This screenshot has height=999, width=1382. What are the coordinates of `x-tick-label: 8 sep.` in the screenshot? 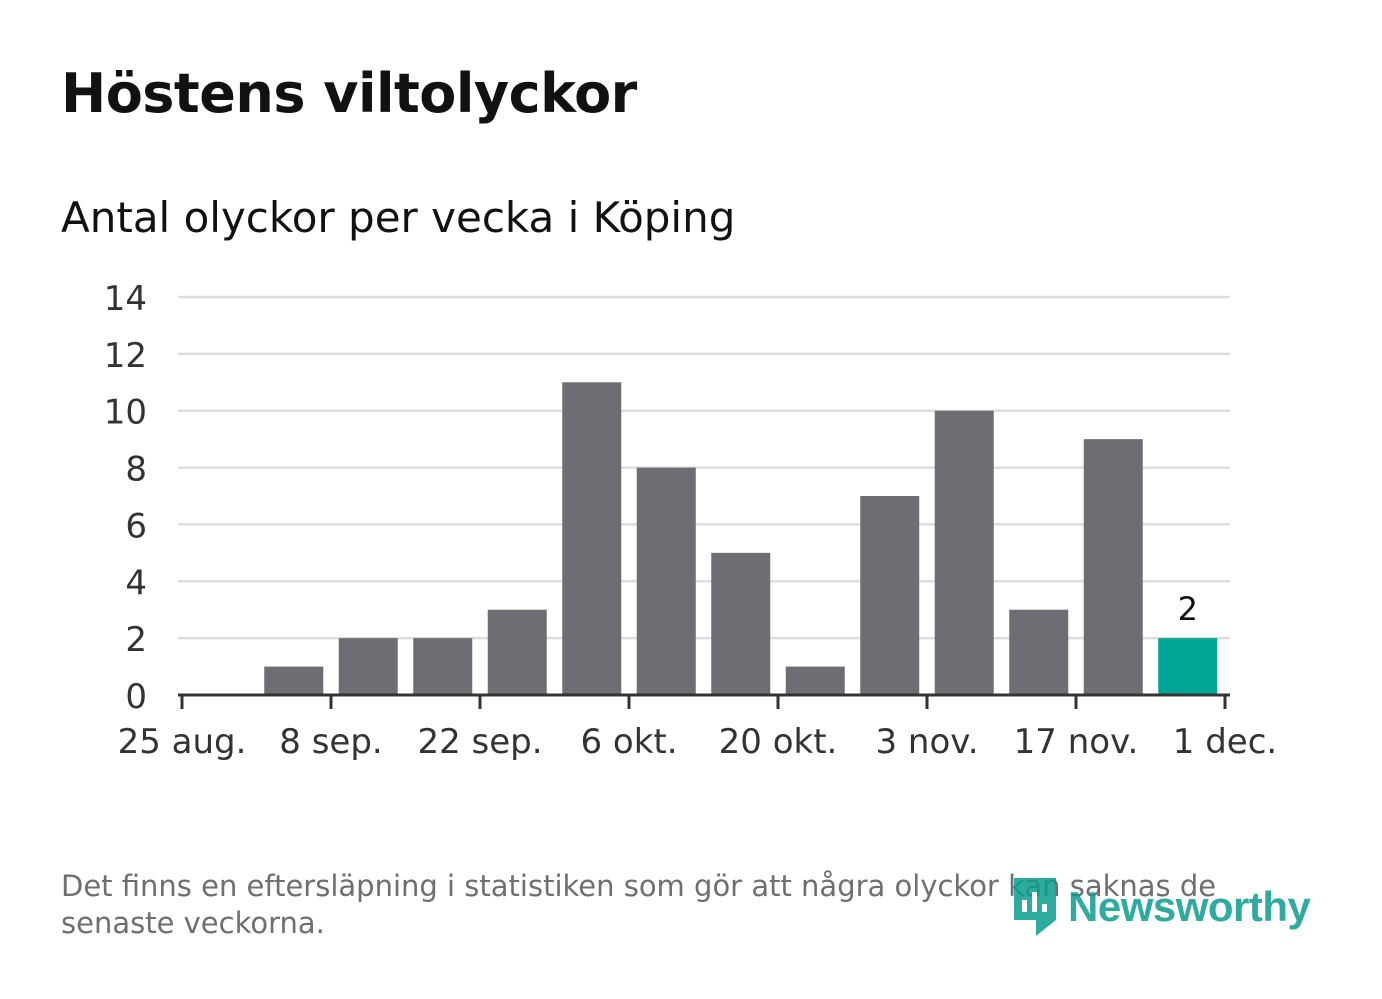 It's located at (330, 742).